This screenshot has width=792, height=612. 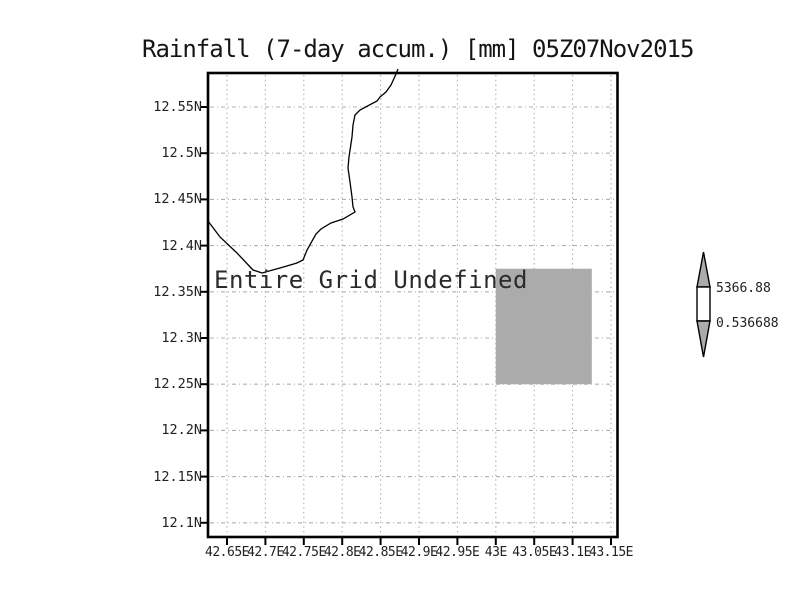 What do you see at coordinates (177, 107) in the screenshot?
I see `y-tick-label: 12.55N` at bounding box center [177, 107].